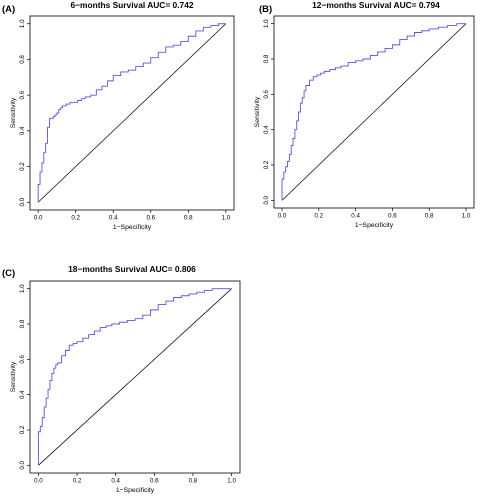  Describe the element at coordinates (132, 269) in the screenshot. I see `chart-title: 18−months Survival AUC= 0.806` at that location.